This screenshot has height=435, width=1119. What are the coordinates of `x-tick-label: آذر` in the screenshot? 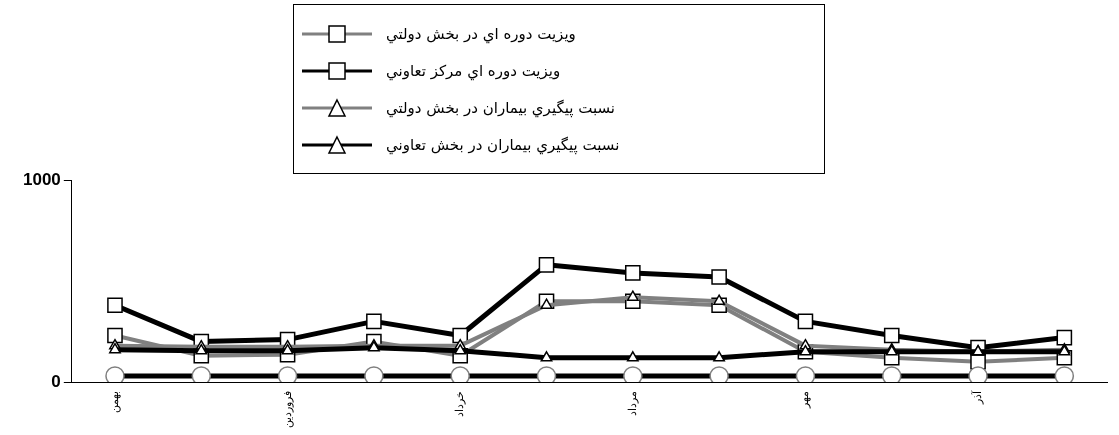 It's located at (978, 397).